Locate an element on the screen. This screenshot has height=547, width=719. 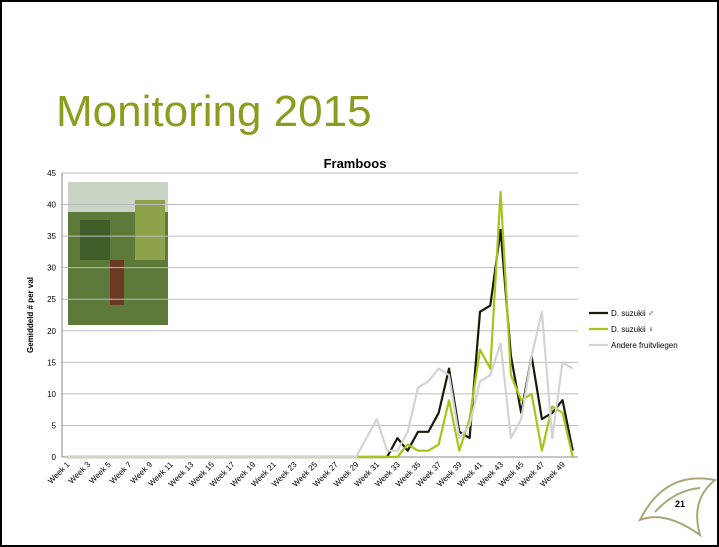
logo is located at coordinates (677, 507).